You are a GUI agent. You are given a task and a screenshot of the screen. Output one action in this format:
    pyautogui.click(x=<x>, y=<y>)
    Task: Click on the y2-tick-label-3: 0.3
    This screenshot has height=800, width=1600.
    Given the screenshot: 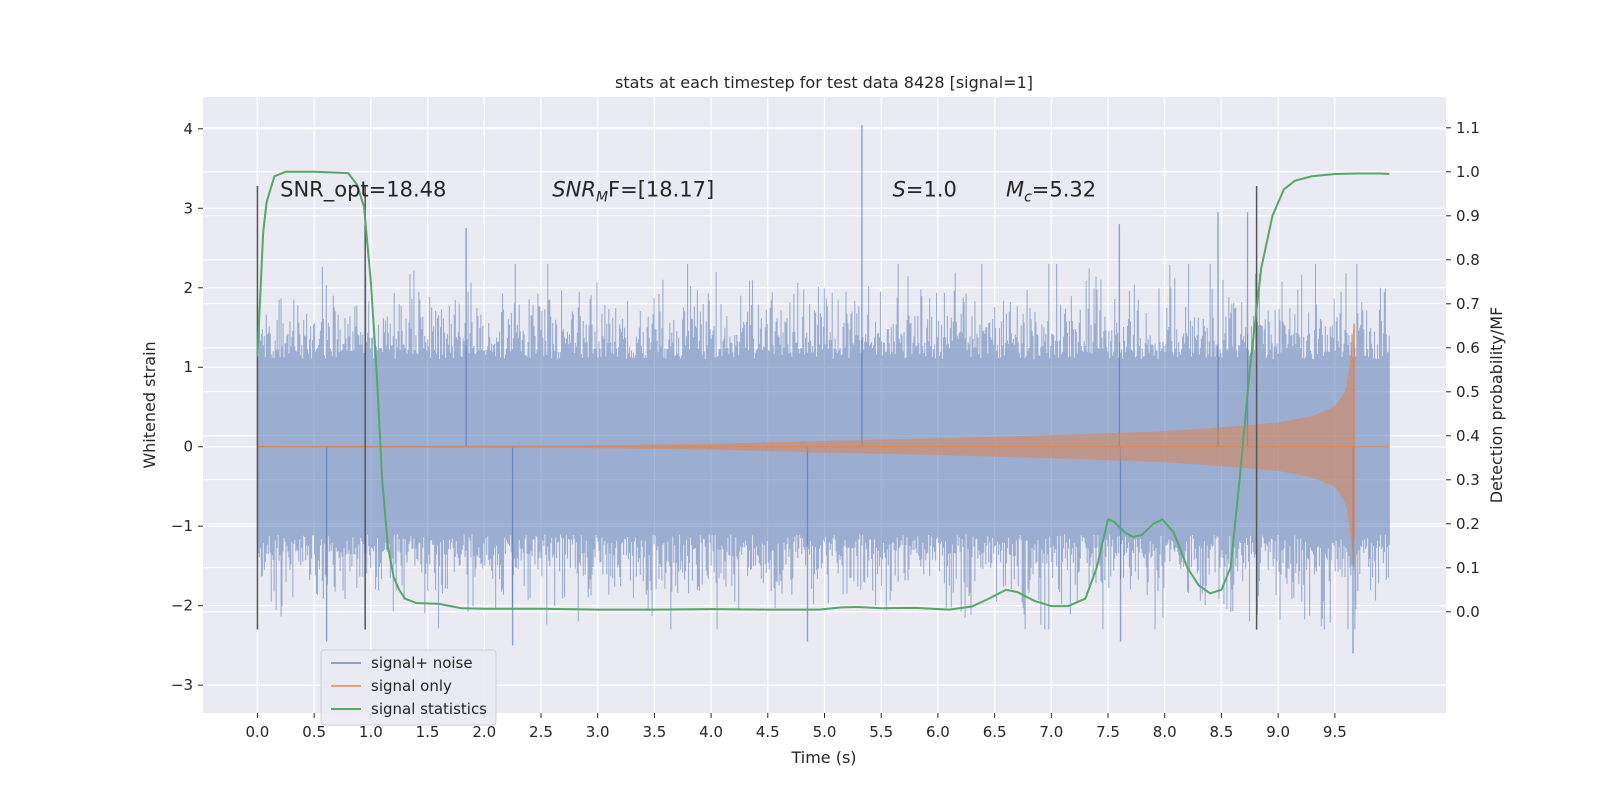 What is the action you would take?
    pyautogui.click(x=1468, y=480)
    